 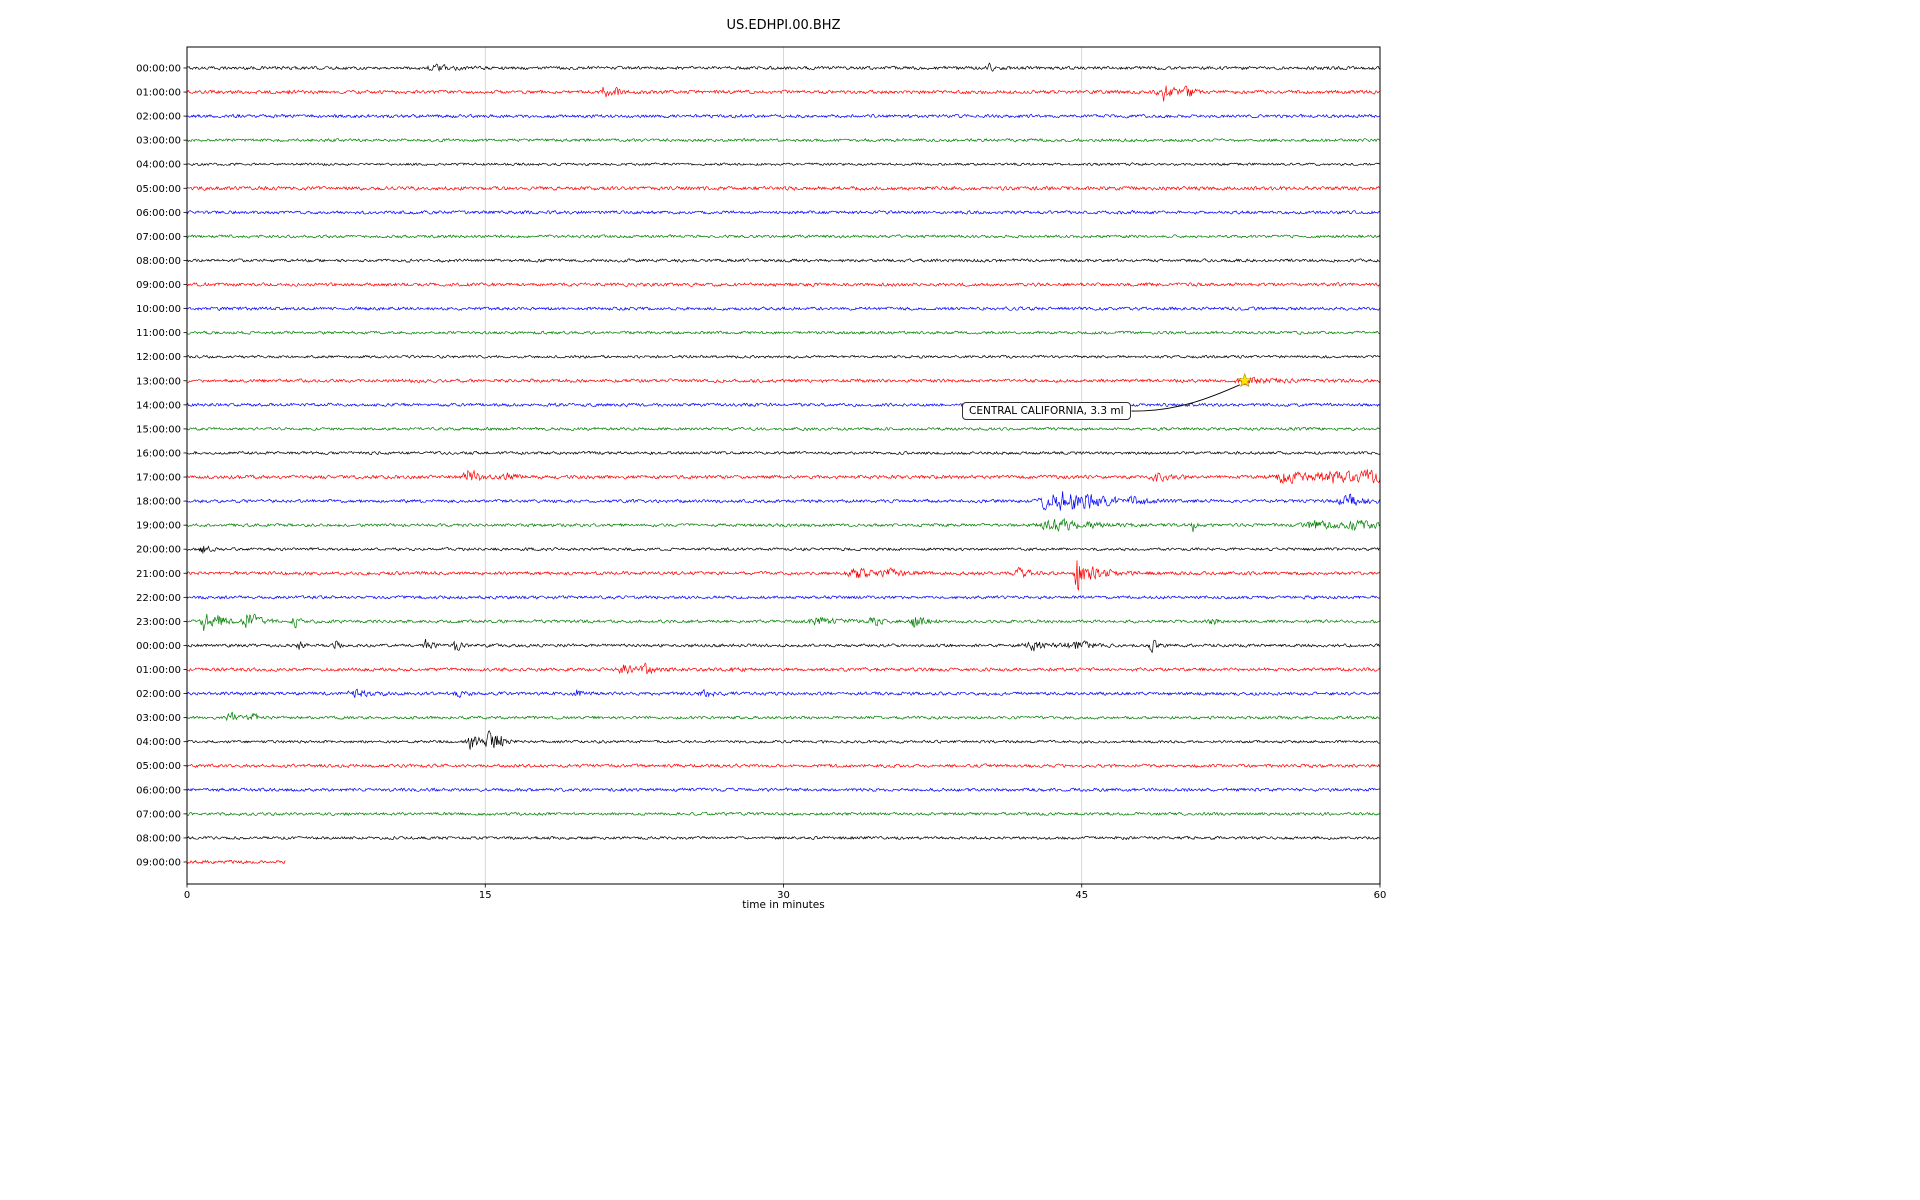 I want to click on event-annotation-label: CENTRAL CALIFORNIA, 3.3 ml, so click(x=1046, y=411).